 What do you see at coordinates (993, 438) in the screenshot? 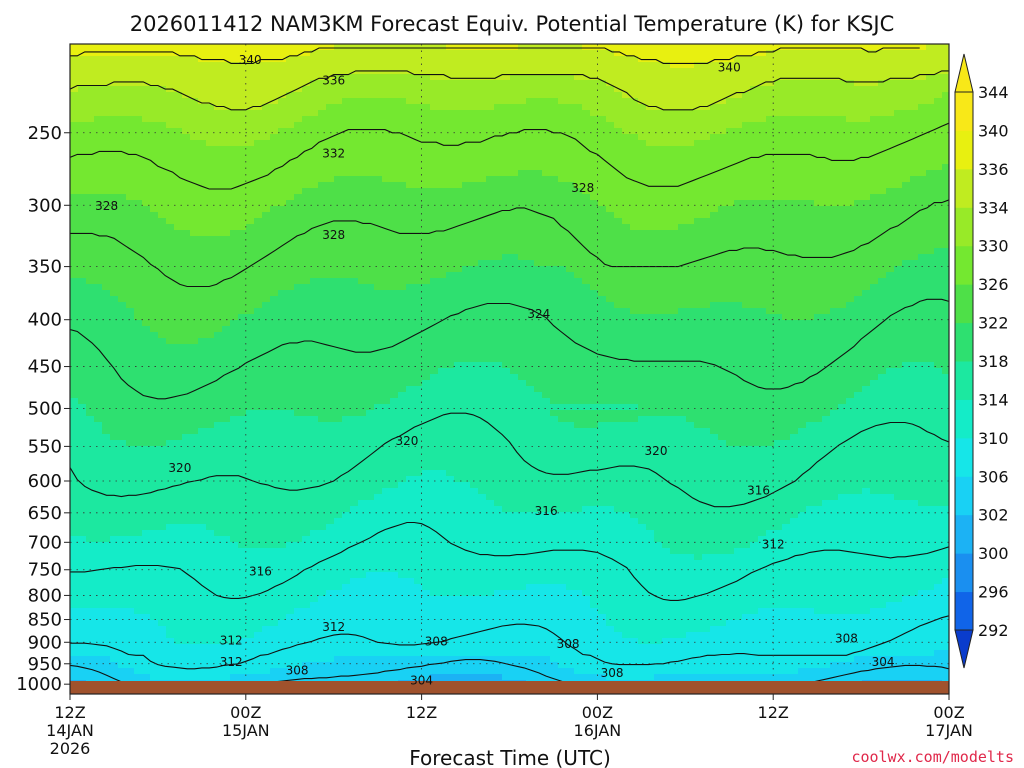
I see `colorbar-label: 310` at bounding box center [993, 438].